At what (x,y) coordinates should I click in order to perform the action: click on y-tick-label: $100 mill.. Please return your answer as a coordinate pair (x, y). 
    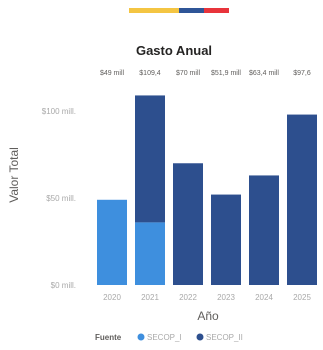
    Looking at the image, I should click on (59, 111).